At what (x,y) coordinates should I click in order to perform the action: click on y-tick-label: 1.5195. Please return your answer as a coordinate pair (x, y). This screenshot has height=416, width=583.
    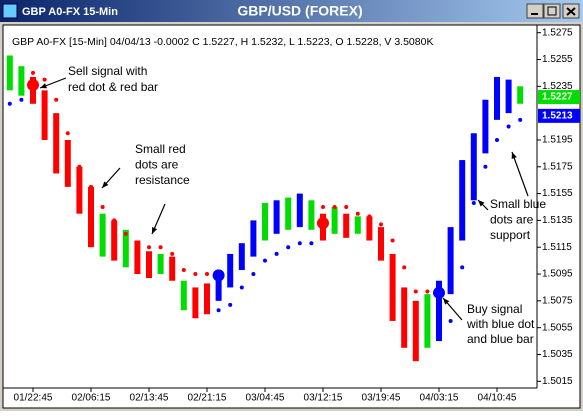
    Looking at the image, I should click on (557, 140).